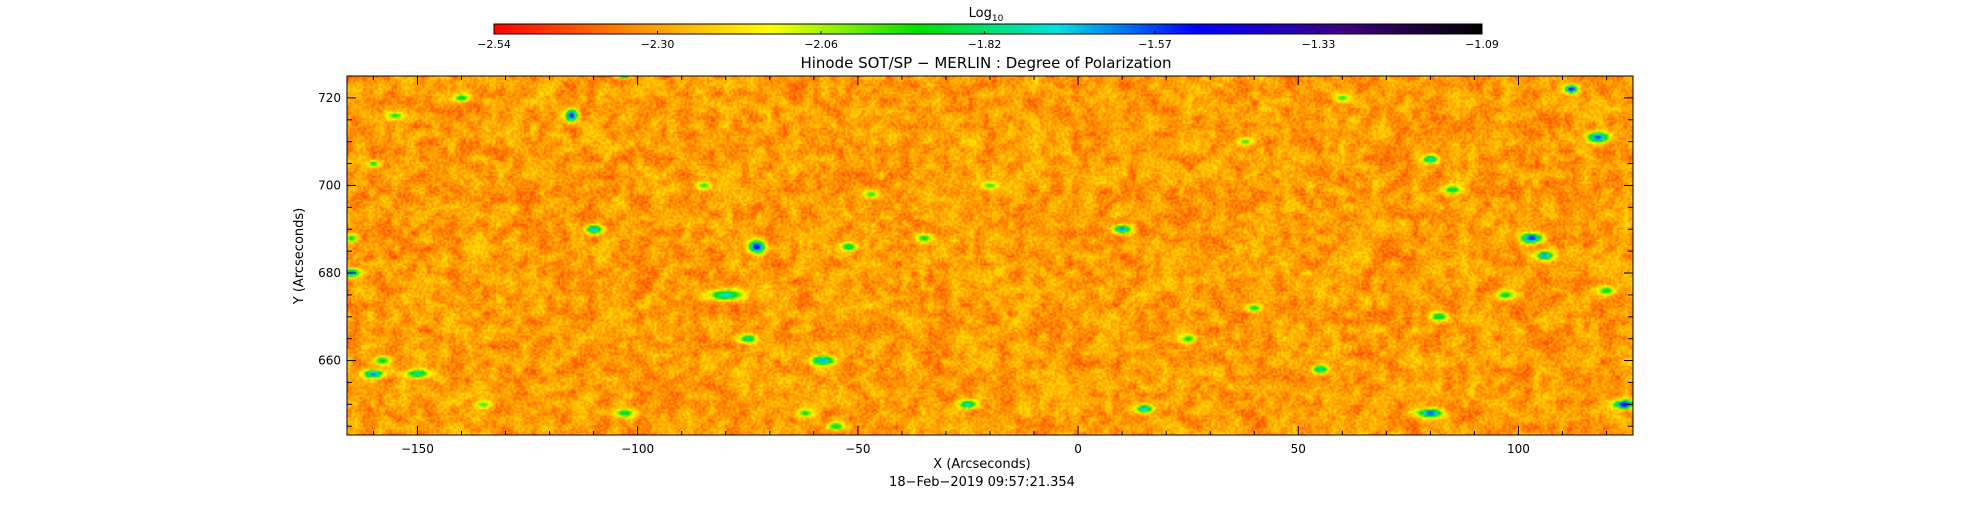 The width and height of the screenshot is (1973, 512). I want to click on colorbar-gradient, so click(988, 29).